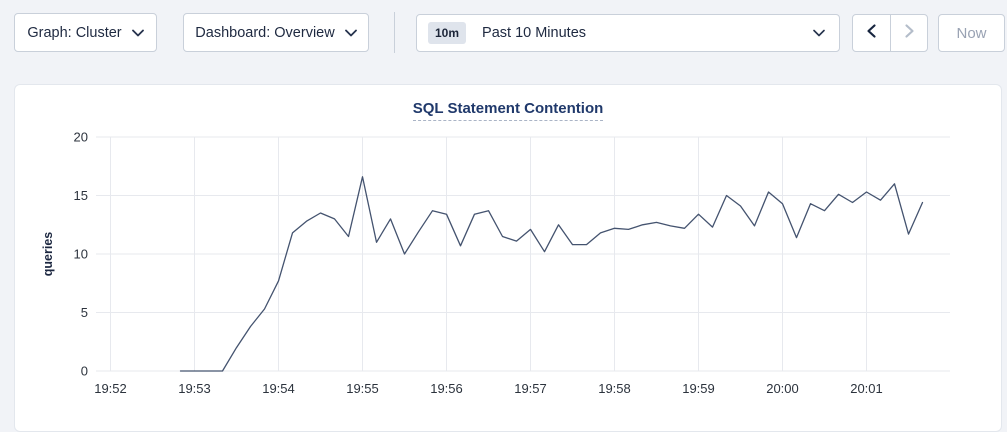 Image resolution: width=1007 pixels, height=432 pixels. I want to click on x-tick-label: 19:52, so click(110, 388).